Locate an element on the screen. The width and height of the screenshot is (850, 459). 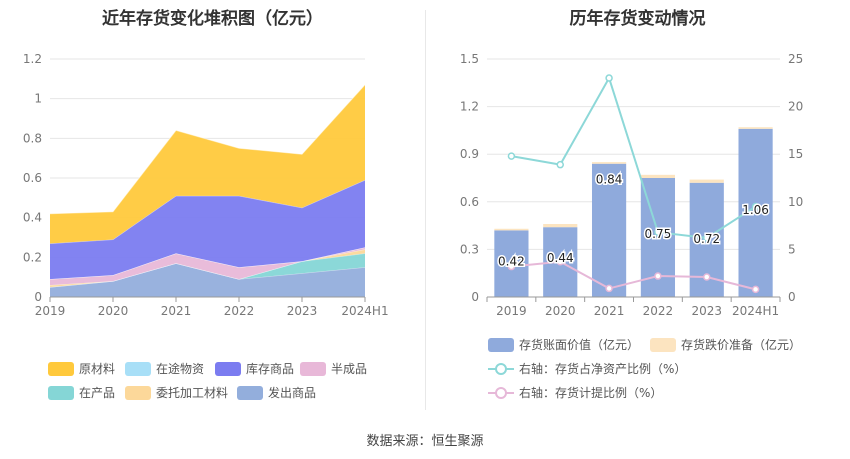
legend-item: 发出商品 is located at coordinates (276, 392).